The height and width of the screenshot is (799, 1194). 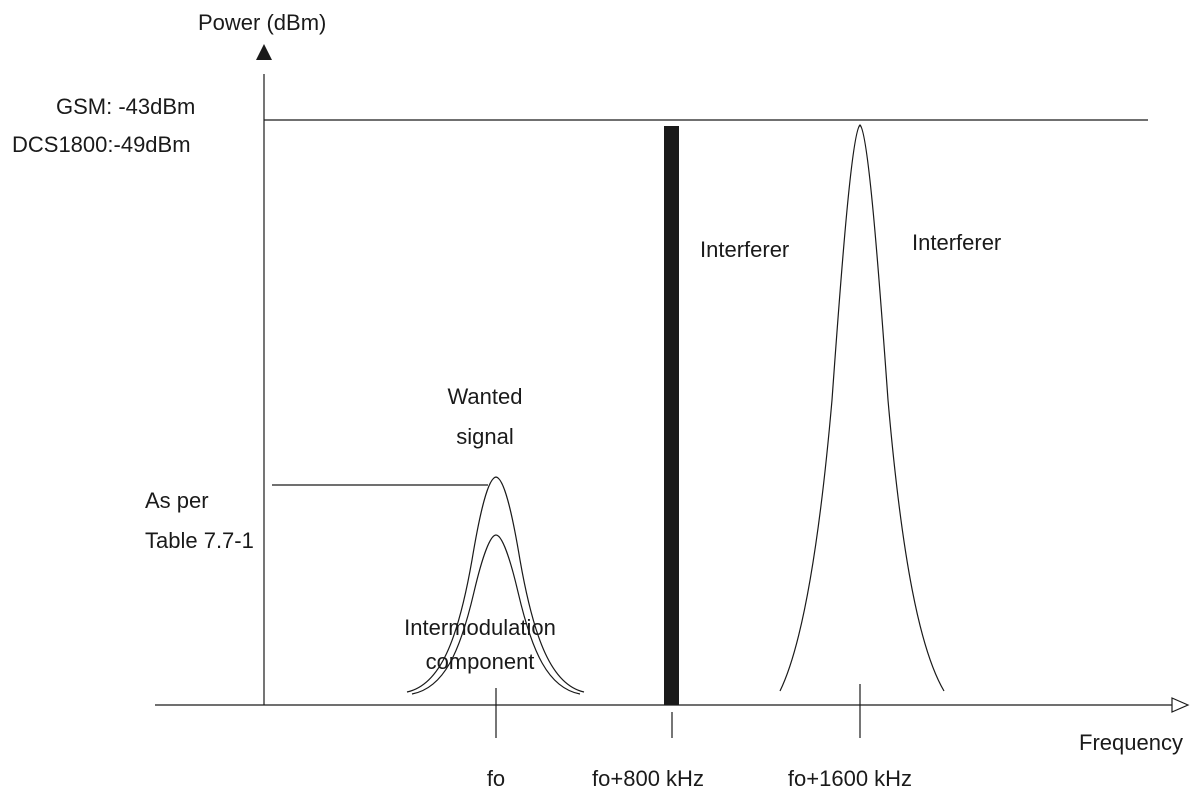 I want to click on intermodulation-curve, so click(x=496, y=614).